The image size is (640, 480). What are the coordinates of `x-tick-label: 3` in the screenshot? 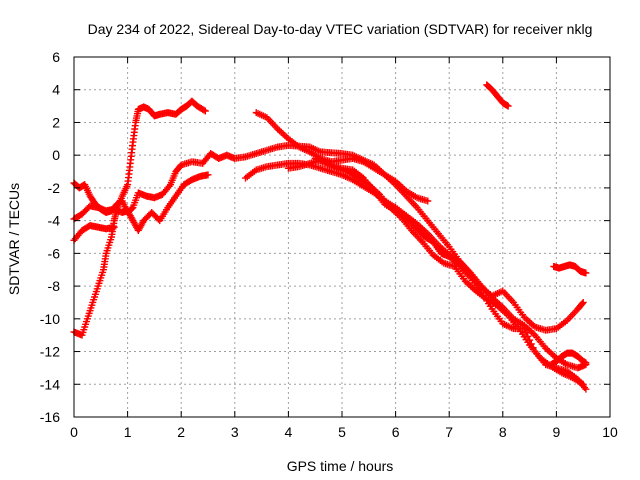 It's located at (235, 432).